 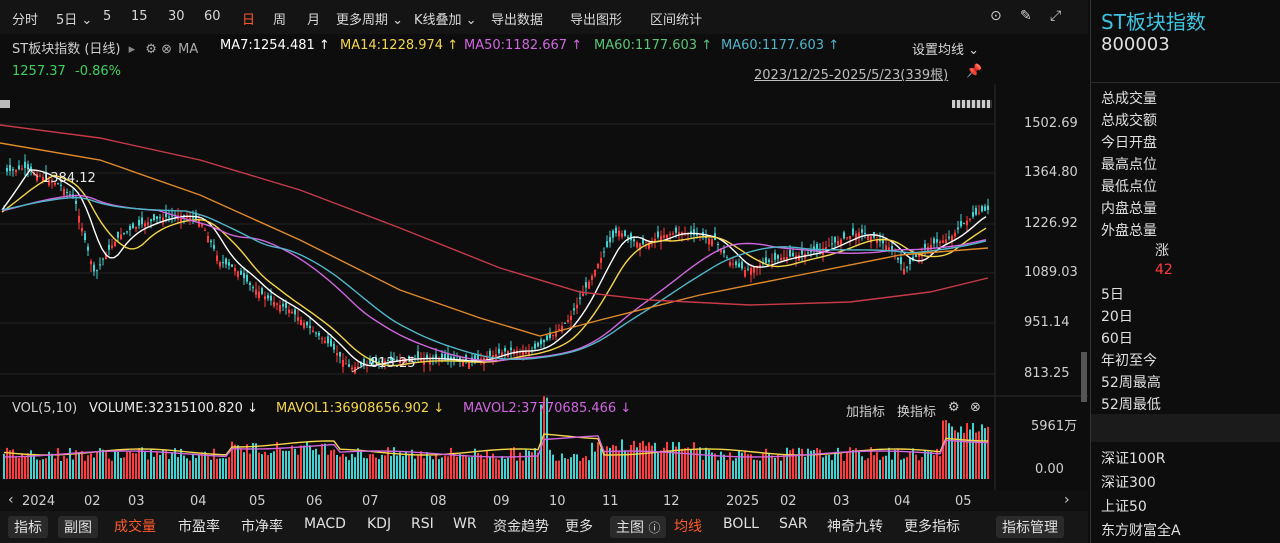 What do you see at coordinates (379, 524) in the screenshot?
I see `tab-kdj: KDJ` at bounding box center [379, 524].